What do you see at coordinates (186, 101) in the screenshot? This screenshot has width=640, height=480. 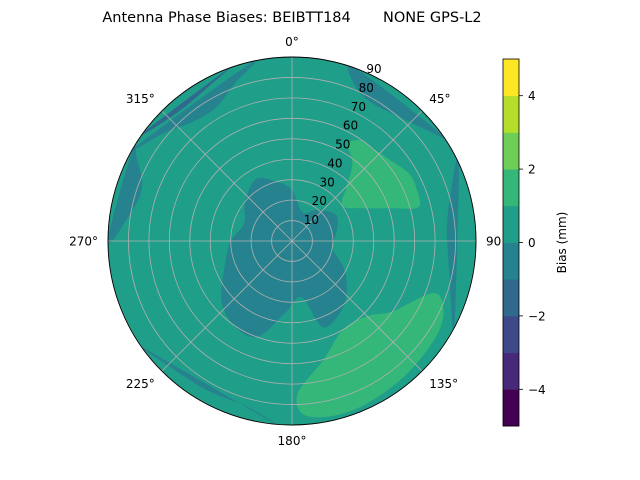 I see `contour-nw-deep-negative` at bounding box center [186, 101].